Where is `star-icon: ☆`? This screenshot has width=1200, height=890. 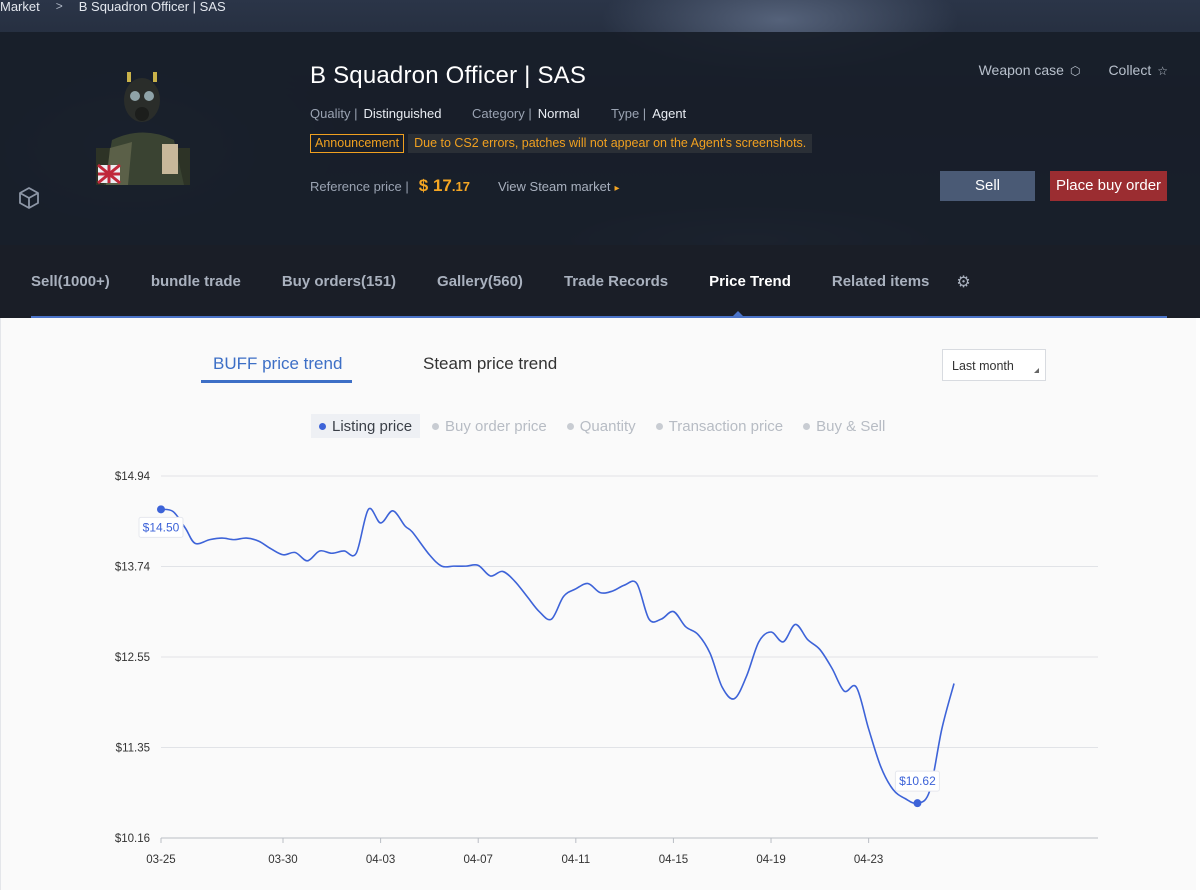 star-icon: ☆ is located at coordinates (1162, 71).